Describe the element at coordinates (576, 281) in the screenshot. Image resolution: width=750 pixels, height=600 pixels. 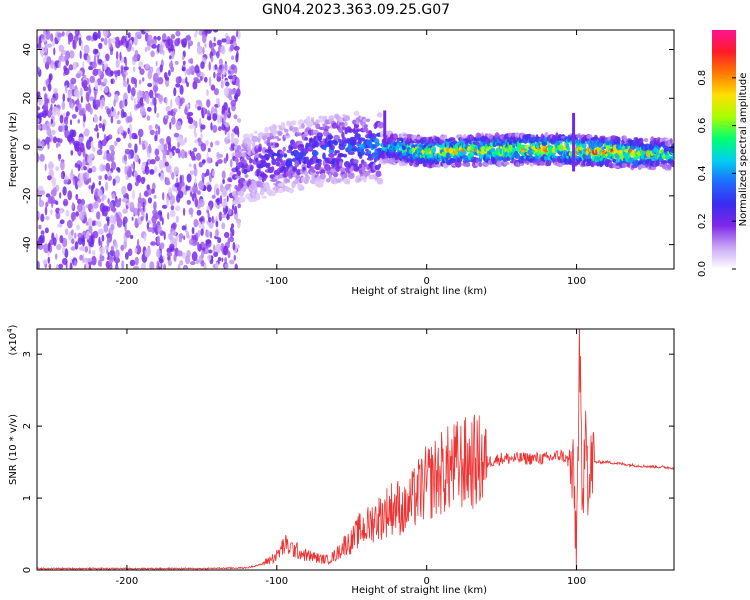
I see `x-tick-label: 100` at that location.